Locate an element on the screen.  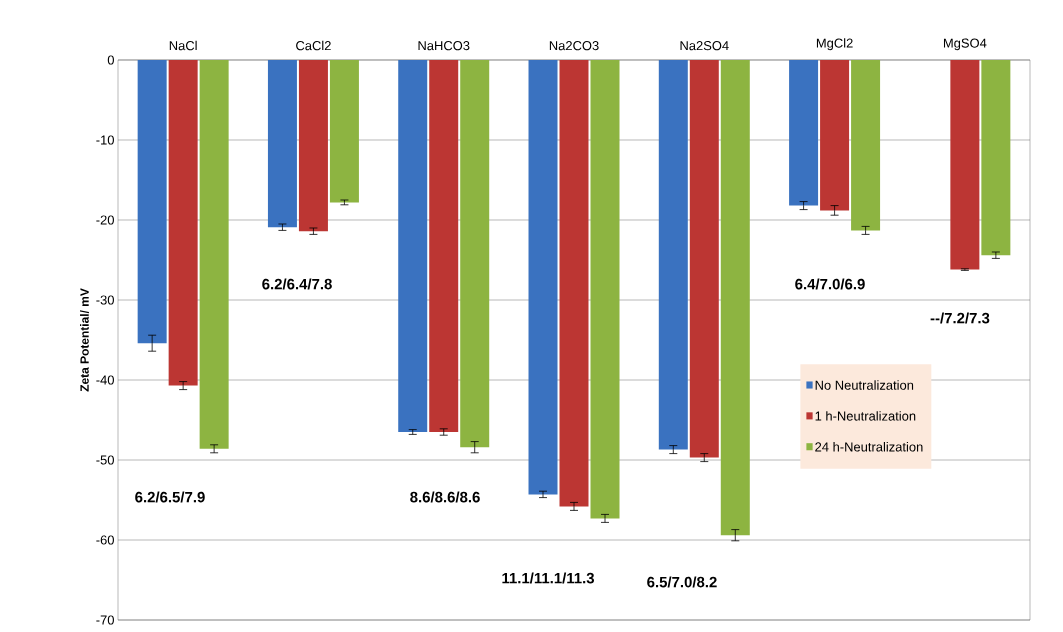
x-tick-label: CaCl2 is located at coordinates (313, 45).